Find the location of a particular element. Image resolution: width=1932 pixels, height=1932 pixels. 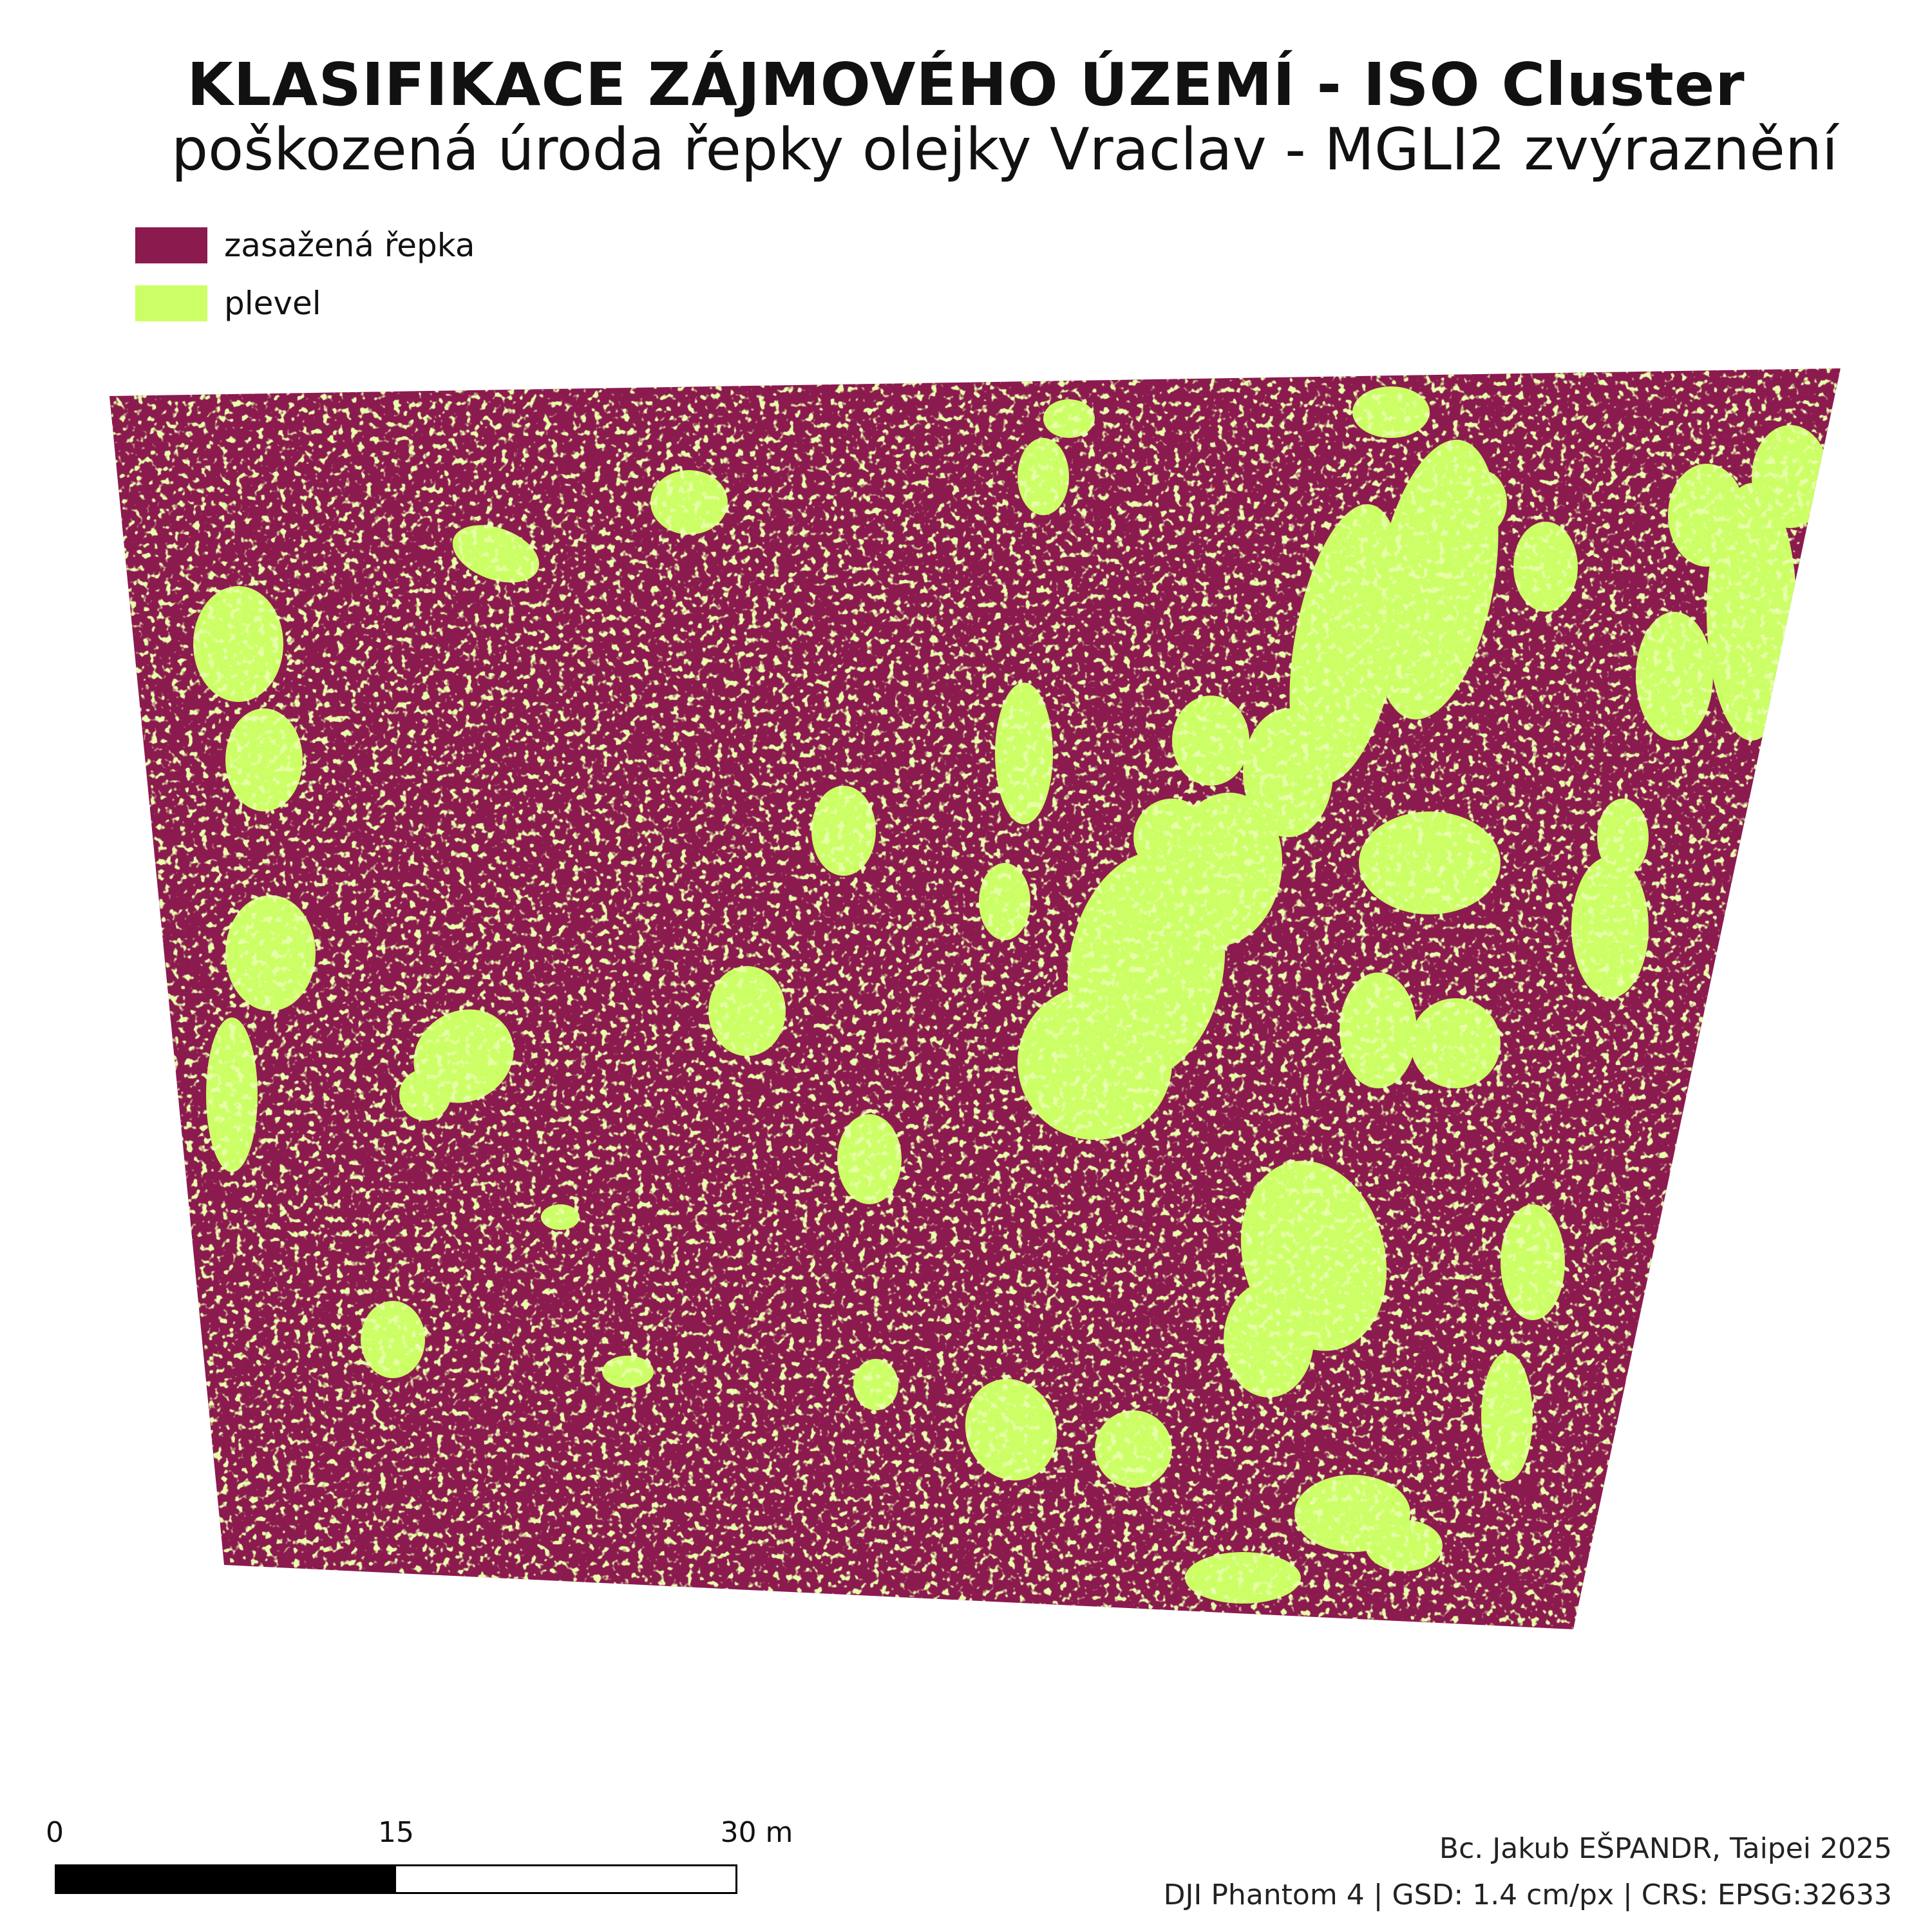

legend-label-damaged-rapeseed: zasažená řepka is located at coordinates (350, 246).